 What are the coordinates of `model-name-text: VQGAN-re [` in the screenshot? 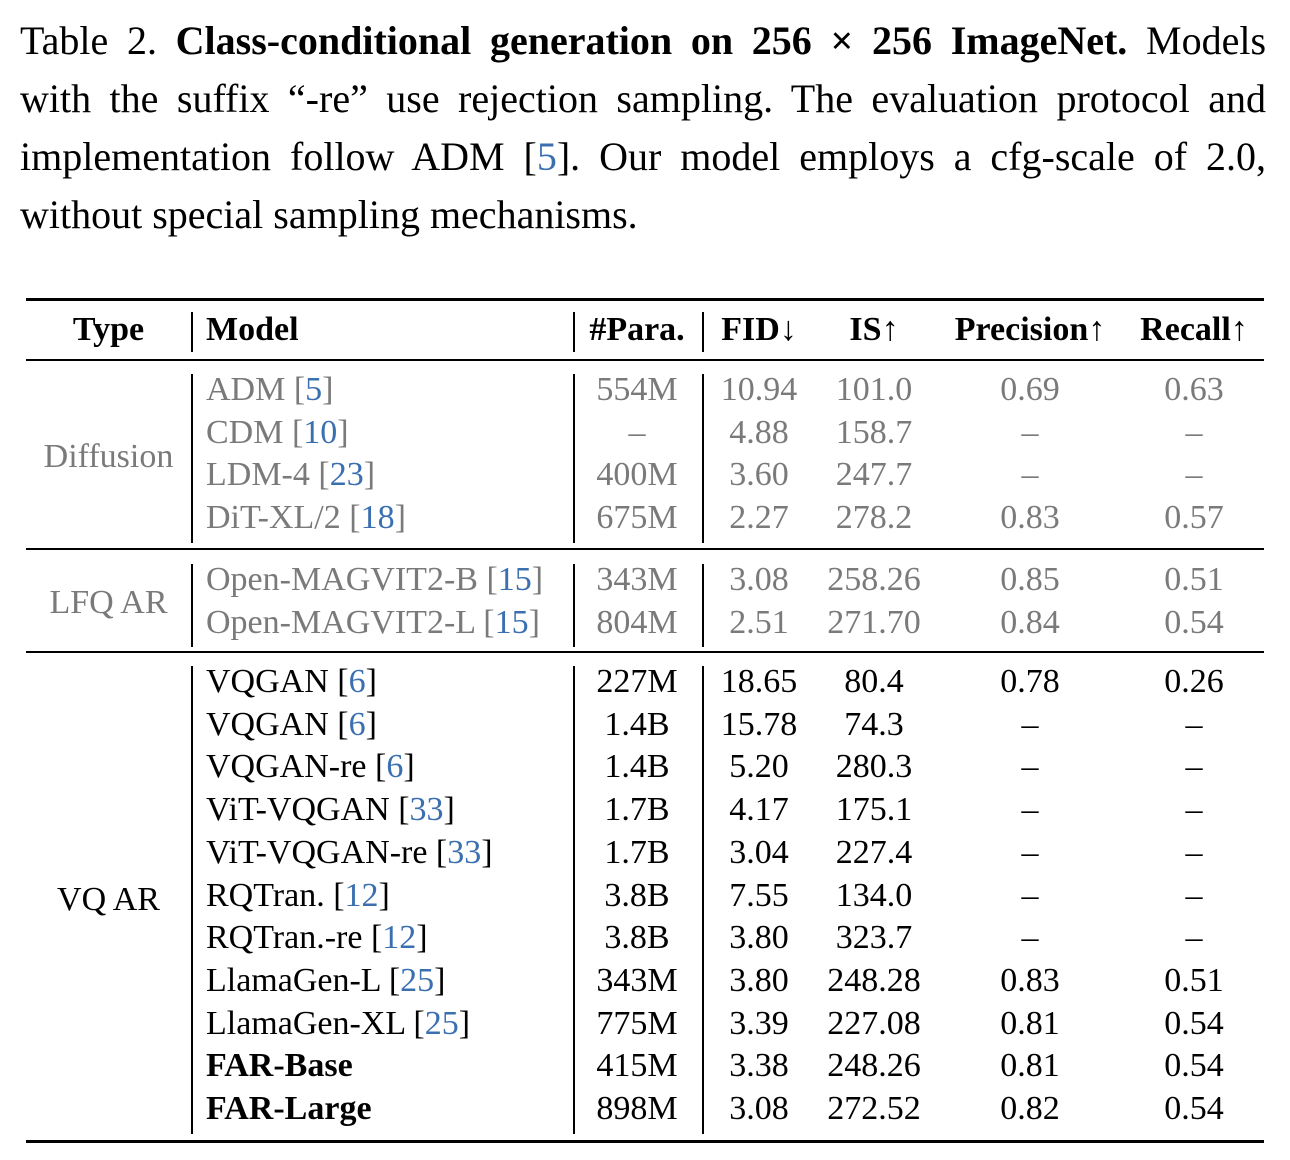 It's located at (296, 767).